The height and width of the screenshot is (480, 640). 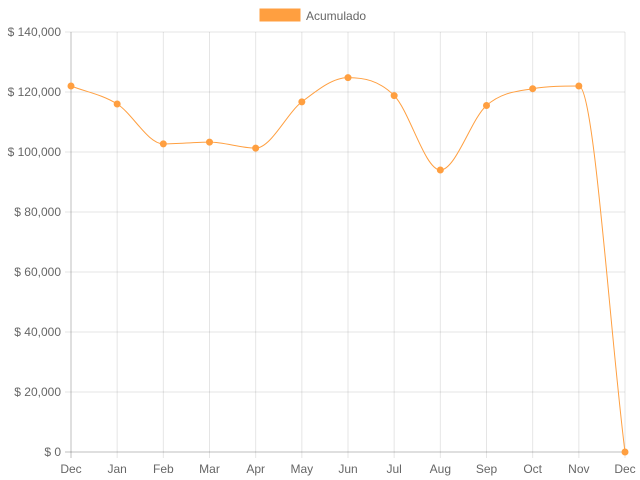 I want to click on x-axis-ticks: Dec Jan Feb Mar Apr May Jun Jul Aug Sep Oct Nov Dec, so click(x=347, y=469).